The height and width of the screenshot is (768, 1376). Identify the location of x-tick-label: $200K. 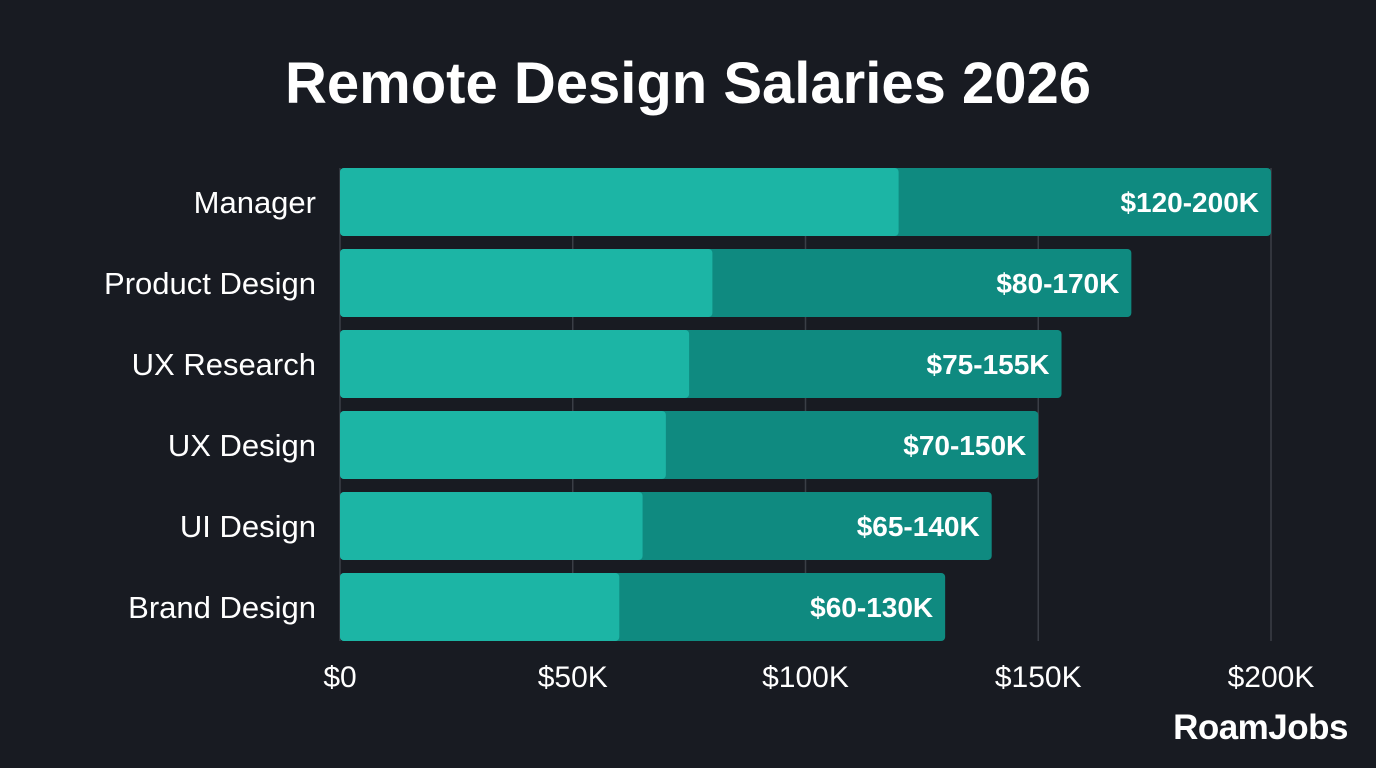
(1271, 677).